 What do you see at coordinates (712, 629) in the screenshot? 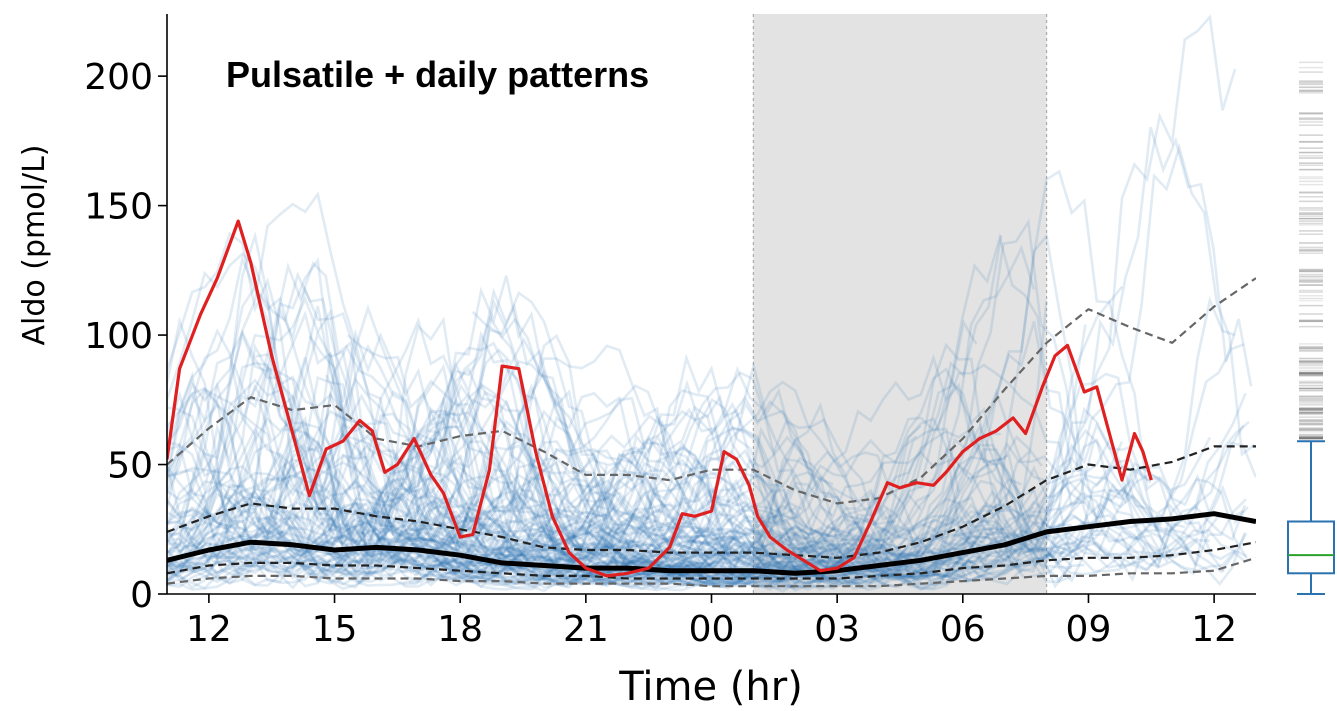
I see `x-tick-label: 00` at bounding box center [712, 629].